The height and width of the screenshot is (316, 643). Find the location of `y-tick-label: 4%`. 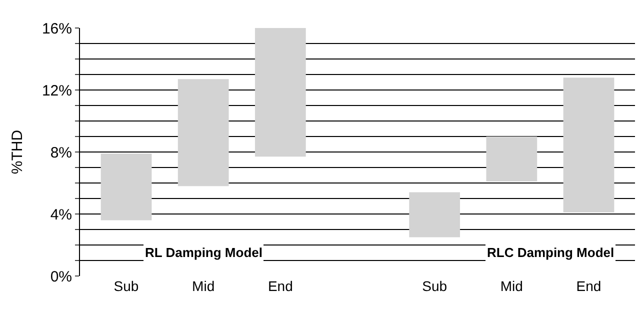

y-tick-label: 4% is located at coordinates (61, 215).